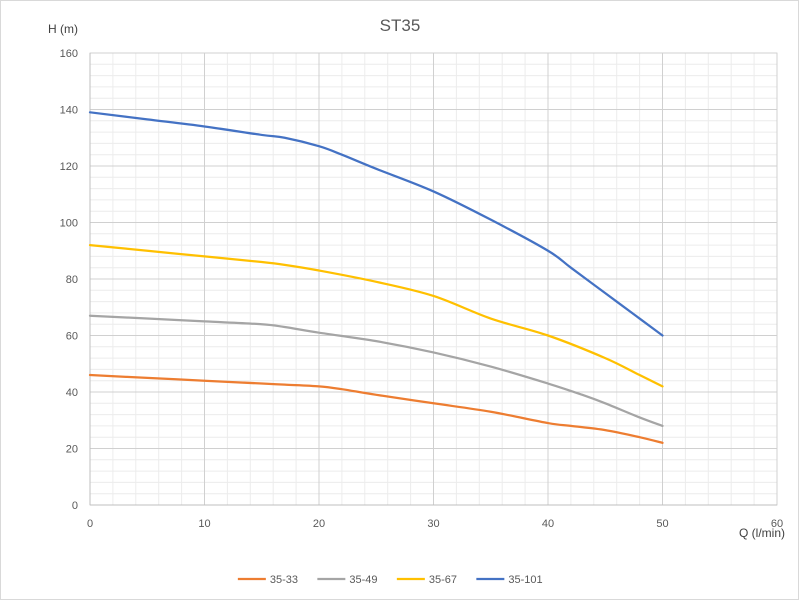 The width and height of the screenshot is (799, 601). What do you see at coordinates (204, 524) in the screenshot?
I see `x-tick-label: 10` at bounding box center [204, 524].